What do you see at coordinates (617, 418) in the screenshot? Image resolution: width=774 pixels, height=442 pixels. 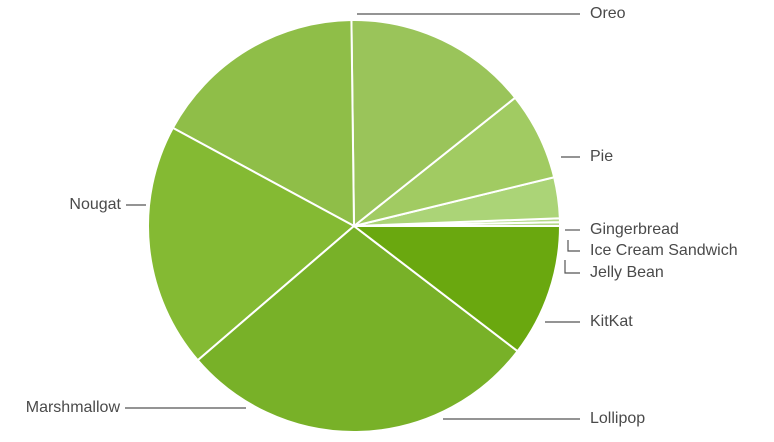 I see `slice-label-lollipop: Lollipop` at bounding box center [617, 418].